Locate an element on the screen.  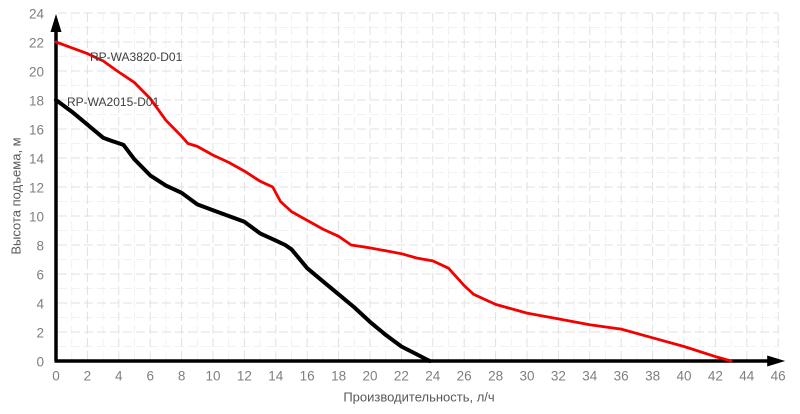
y-tick-label: 2 is located at coordinates (40, 333).